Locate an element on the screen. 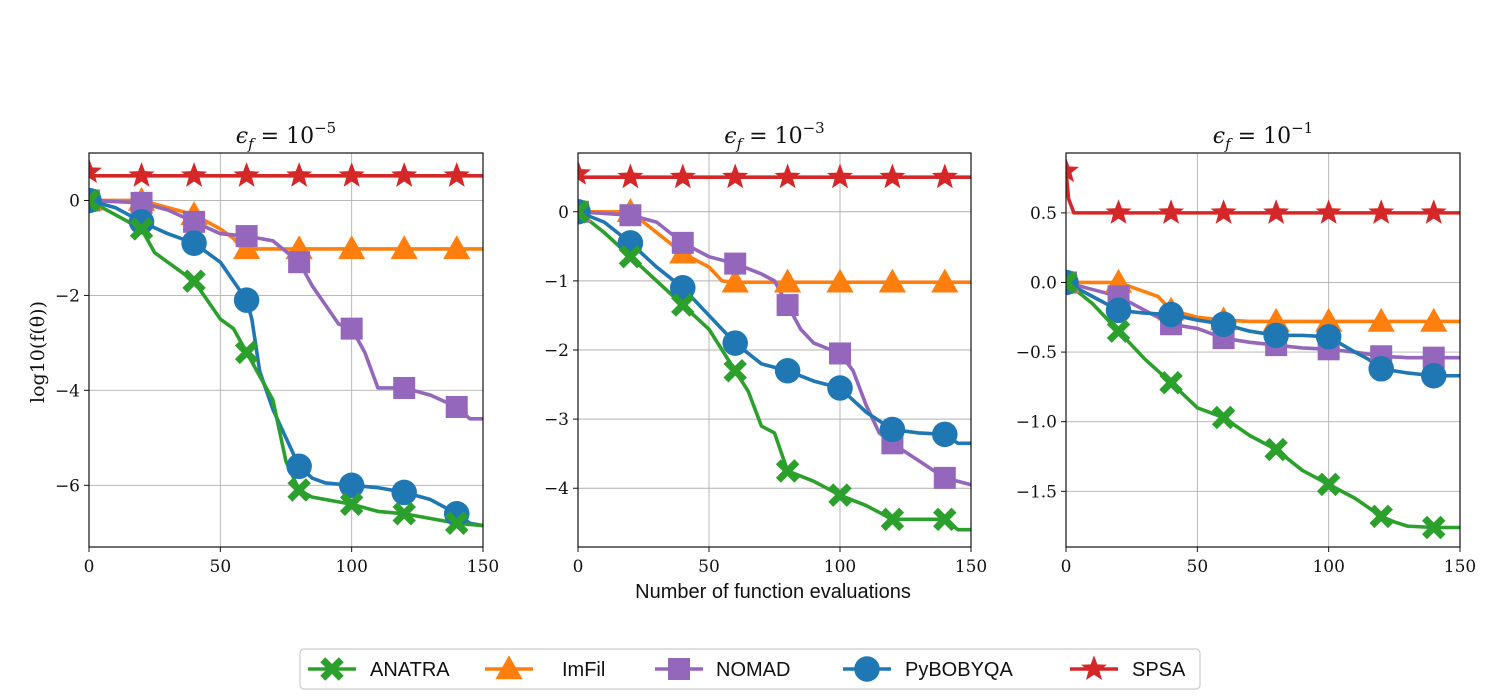 The image size is (1500, 700). y-tick-label: −3 is located at coordinates (556, 420).